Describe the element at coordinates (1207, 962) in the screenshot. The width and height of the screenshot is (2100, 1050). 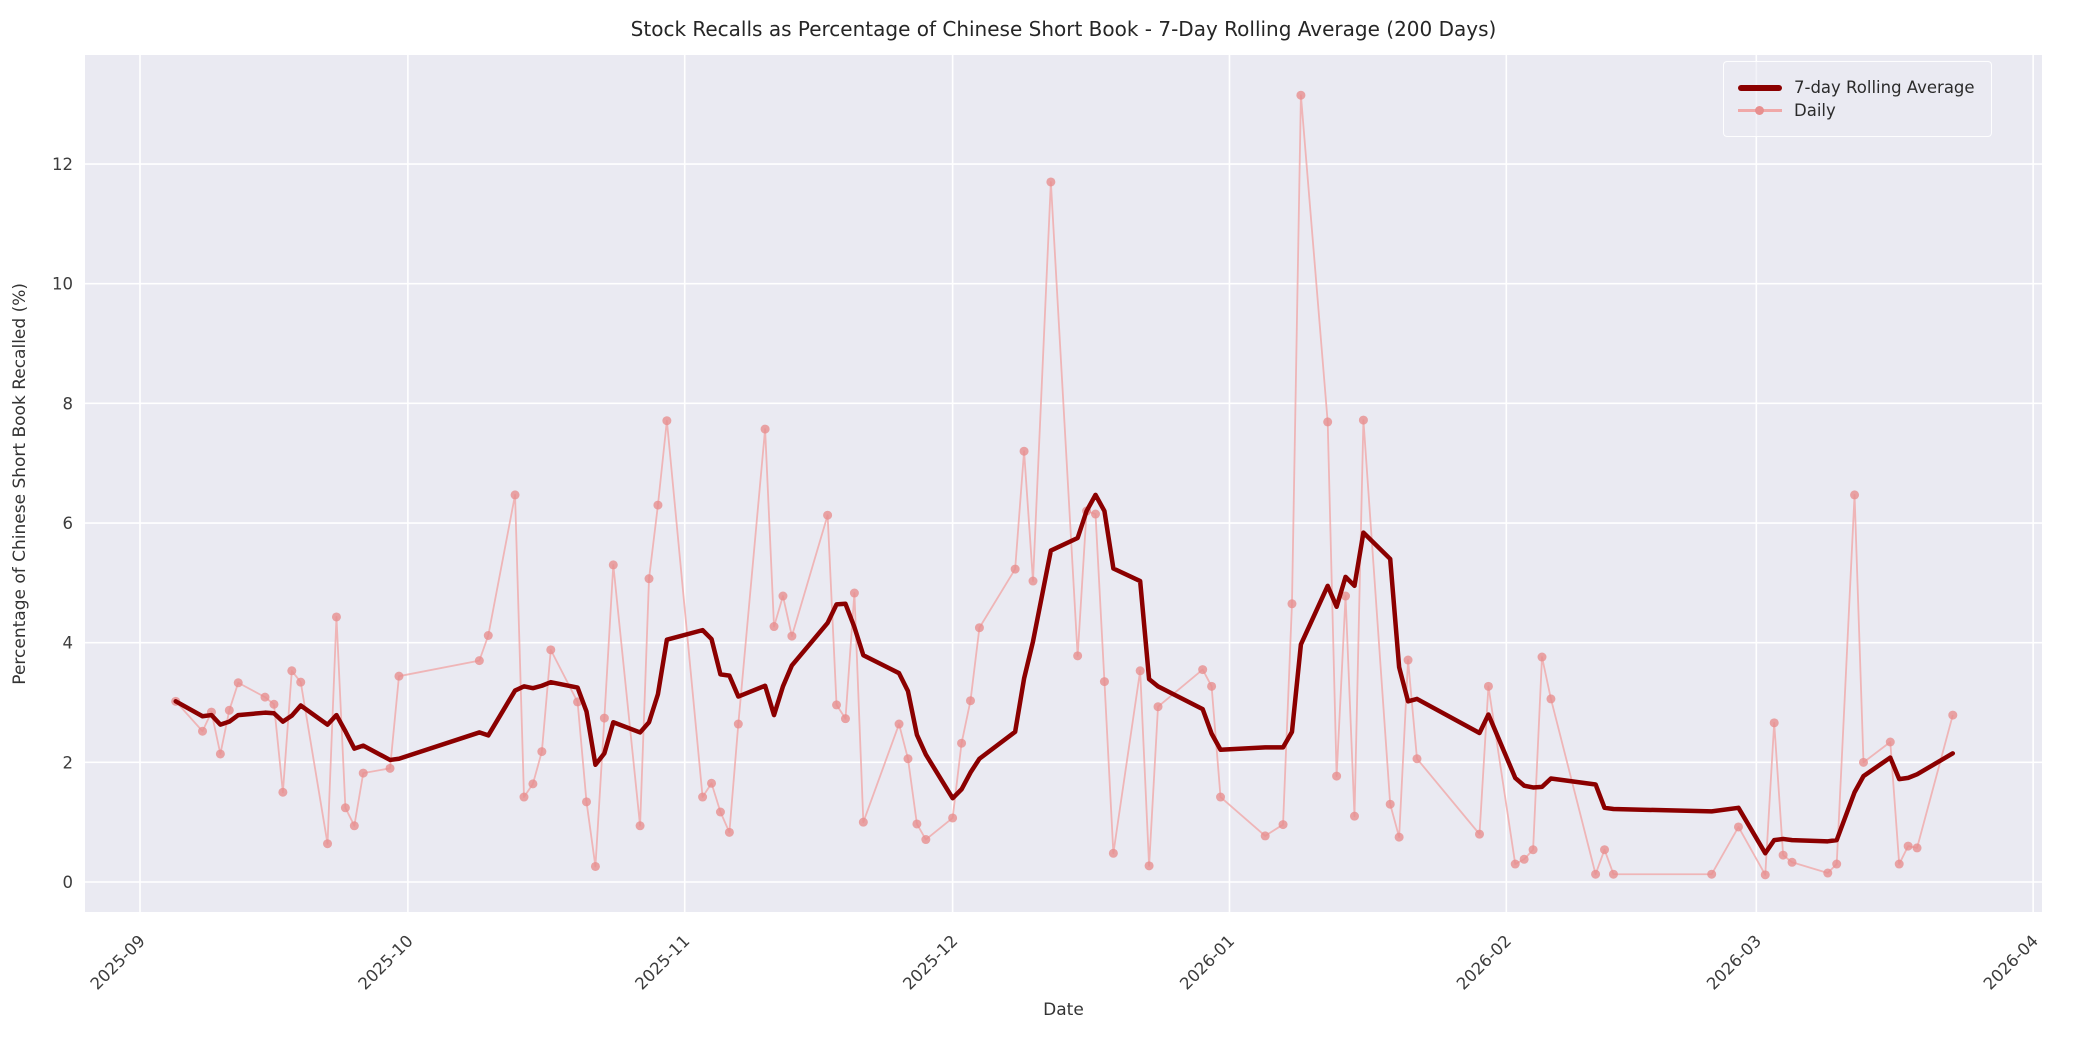
I see `x-tick-label: 2026-01` at that location.